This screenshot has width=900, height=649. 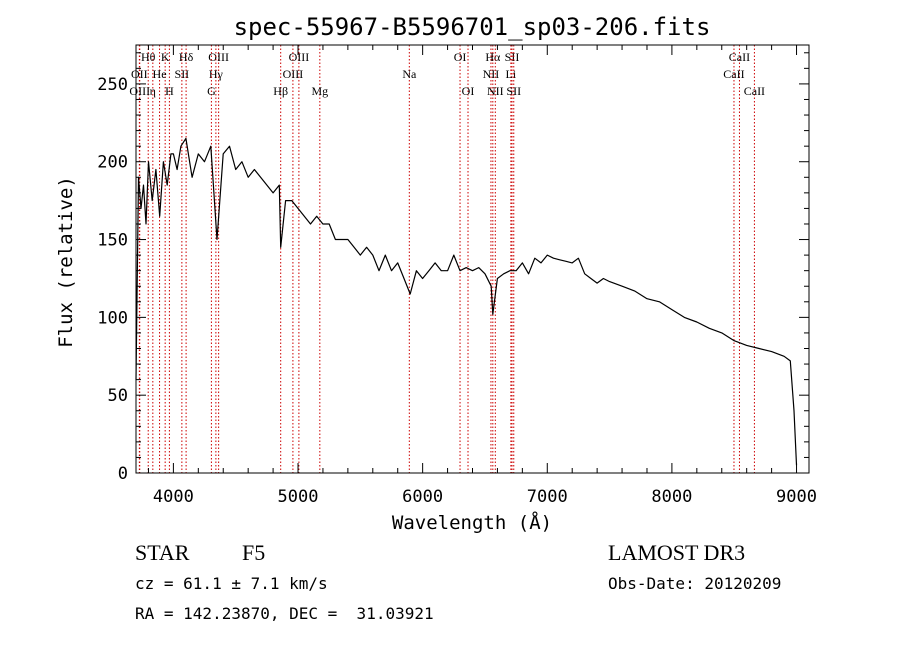 What do you see at coordinates (186, 57) in the screenshot?
I see `line-marker-label: Hδ` at bounding box center [186, 57].